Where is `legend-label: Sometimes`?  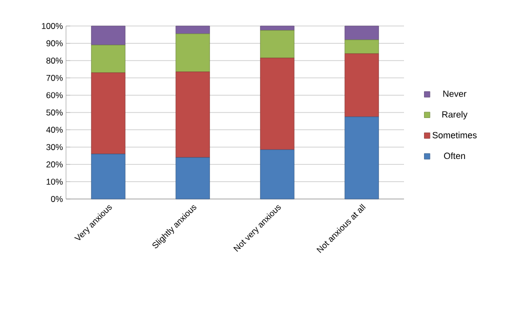 legend-label: Sometimes is located at coordinates (454, 135).